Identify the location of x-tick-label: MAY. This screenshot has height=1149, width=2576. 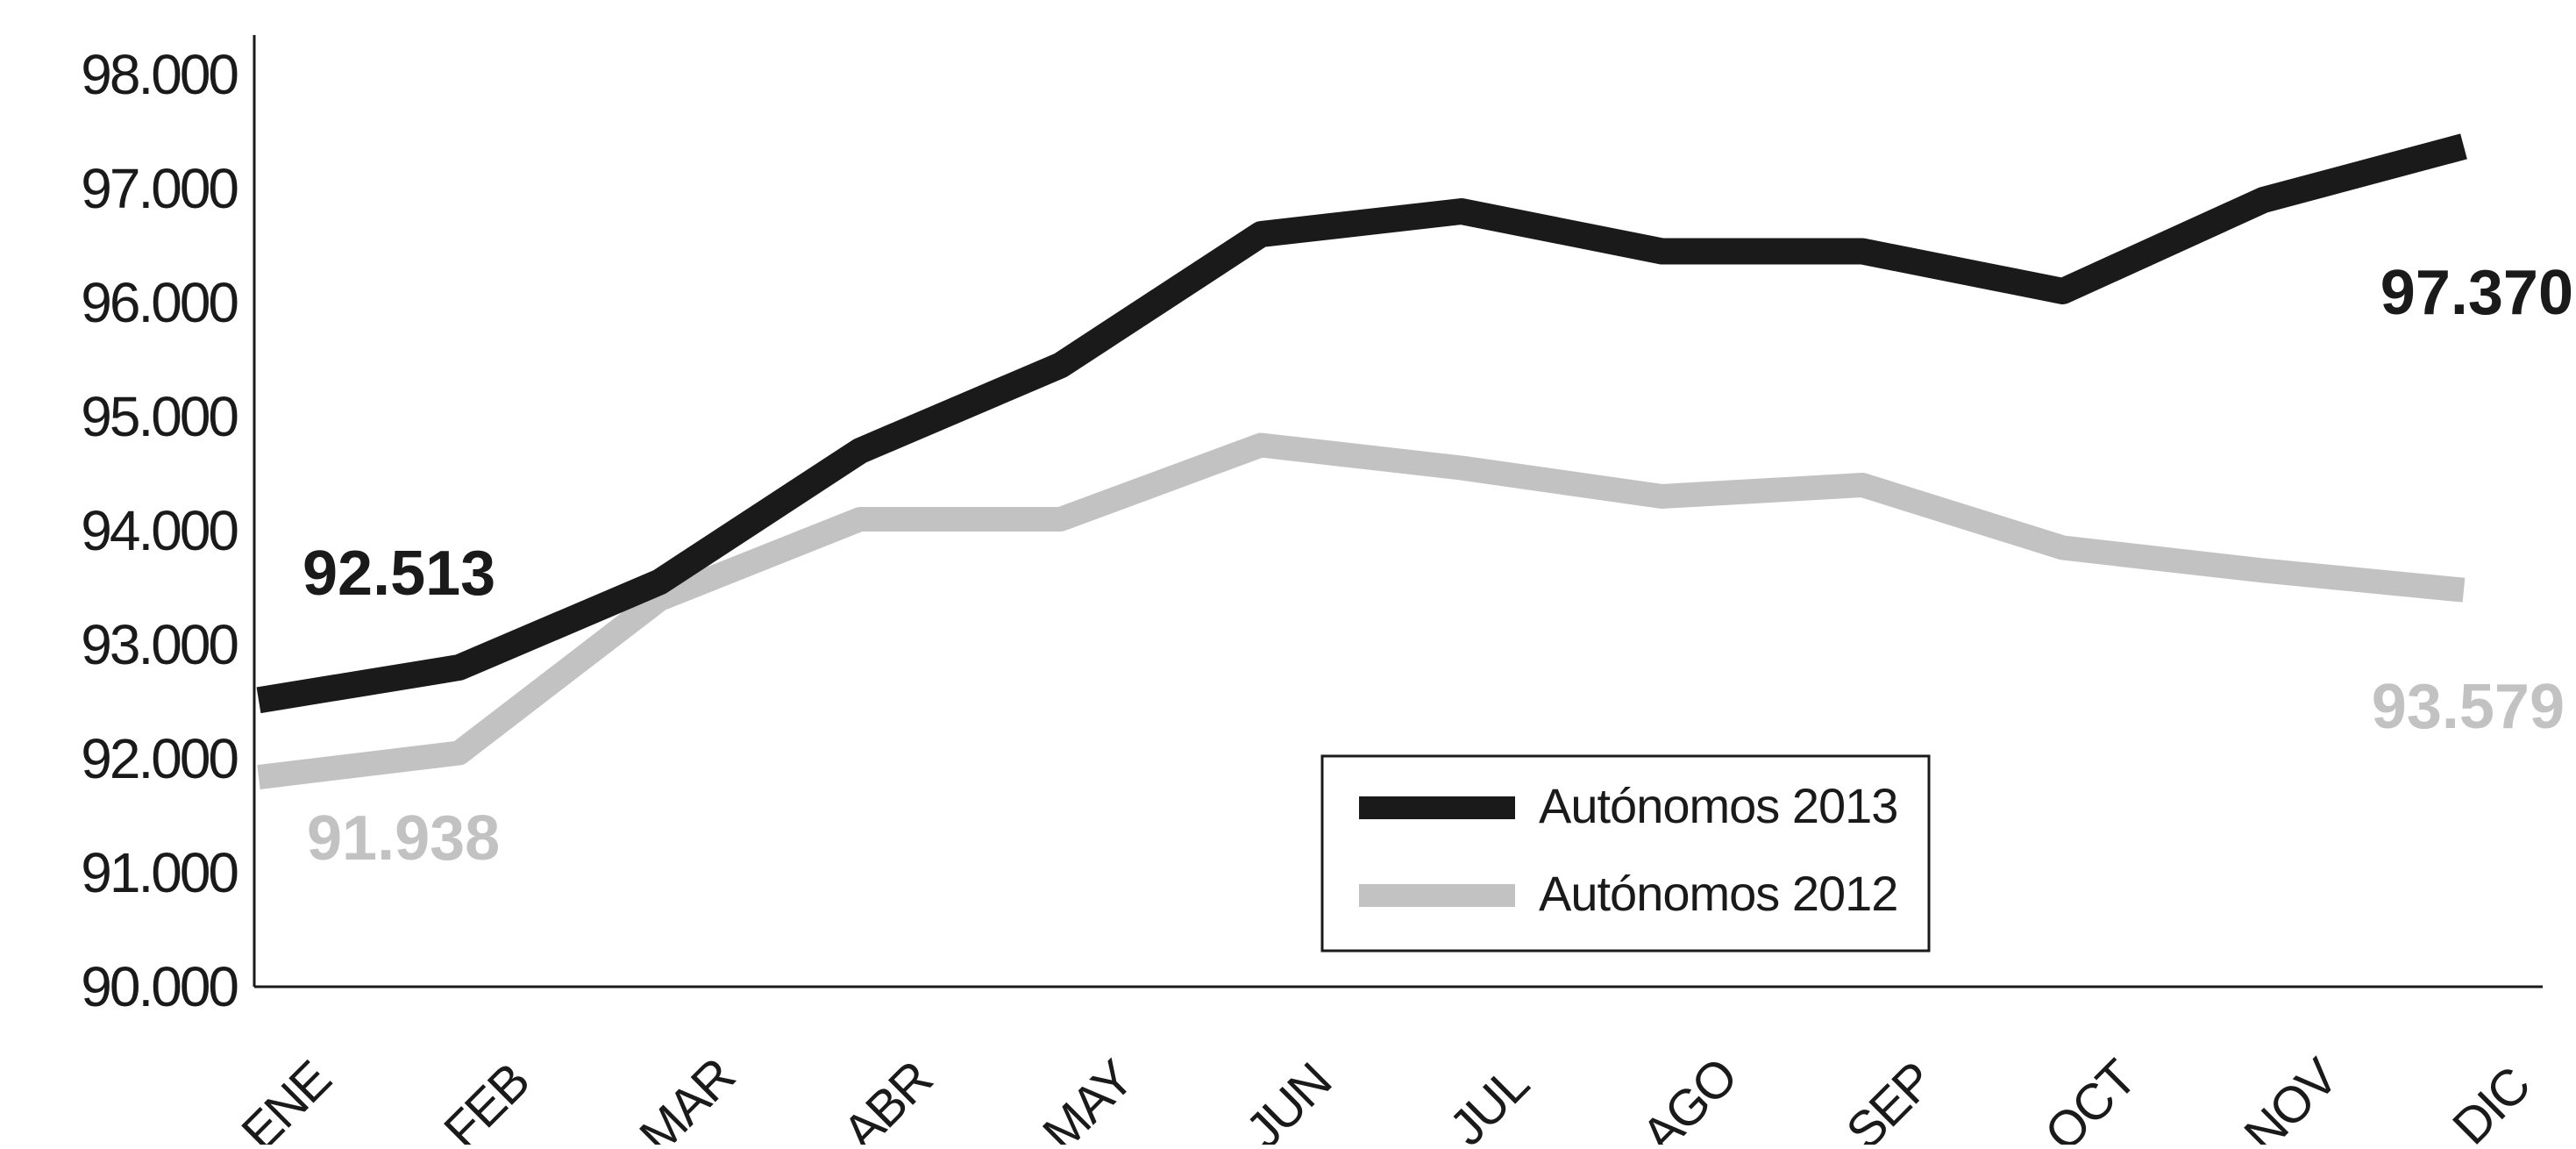
(1088, 1097).